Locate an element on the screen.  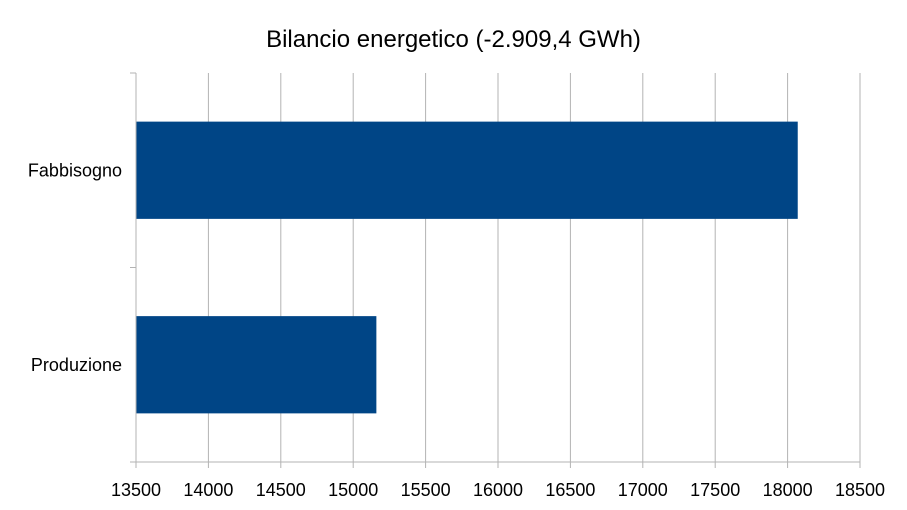
x-tick-label: 16000 is located at coordinates (498, 490).